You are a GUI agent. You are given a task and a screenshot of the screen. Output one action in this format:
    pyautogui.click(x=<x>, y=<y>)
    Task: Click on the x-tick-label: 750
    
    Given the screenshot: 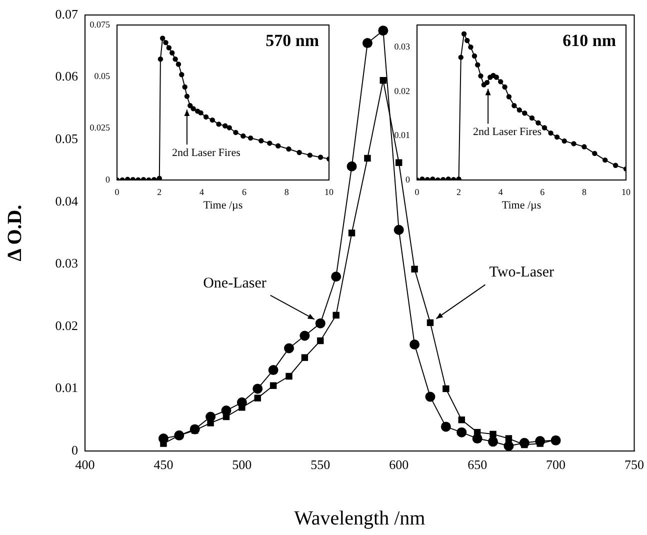 What is the action you would take?
    pyautogui.click(x=634, y=464)
    